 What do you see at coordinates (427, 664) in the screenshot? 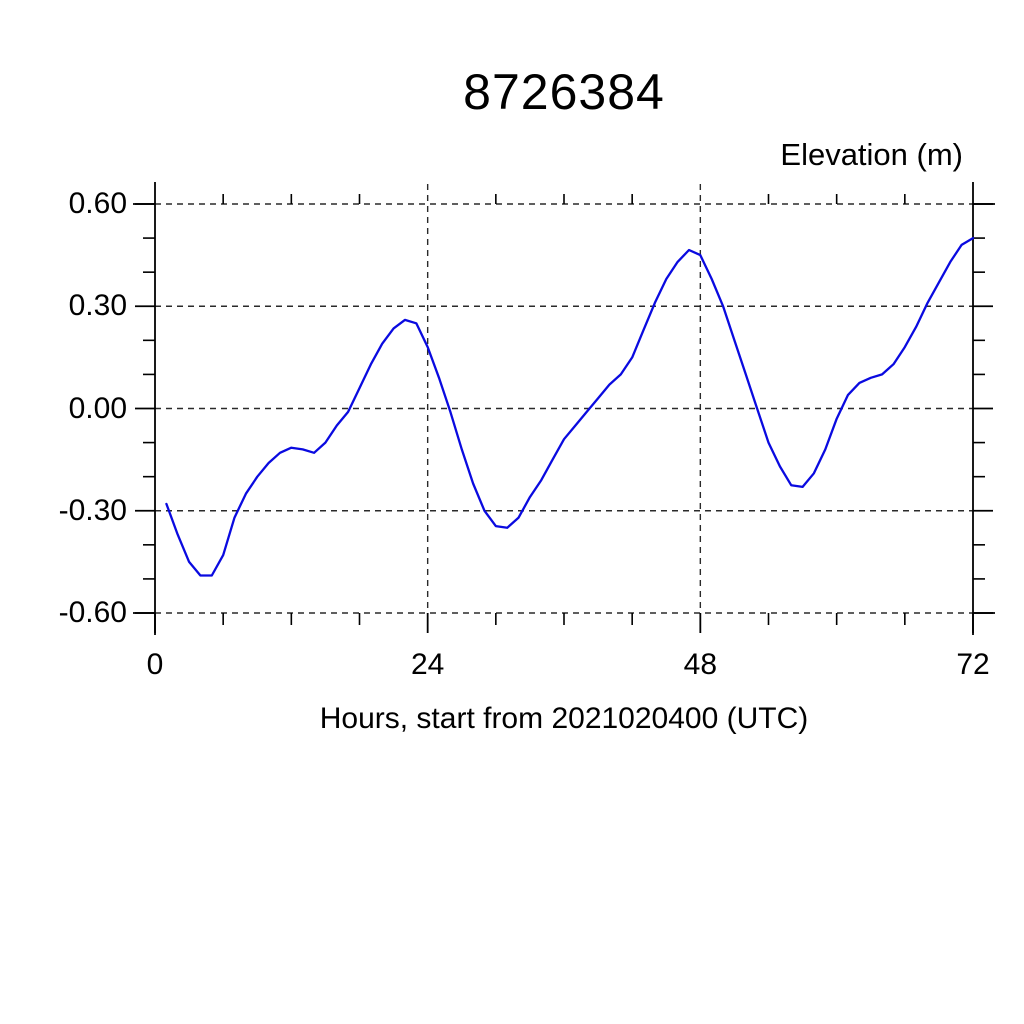
I see `x-tick-label: 24` at bounding box center [427, 664].